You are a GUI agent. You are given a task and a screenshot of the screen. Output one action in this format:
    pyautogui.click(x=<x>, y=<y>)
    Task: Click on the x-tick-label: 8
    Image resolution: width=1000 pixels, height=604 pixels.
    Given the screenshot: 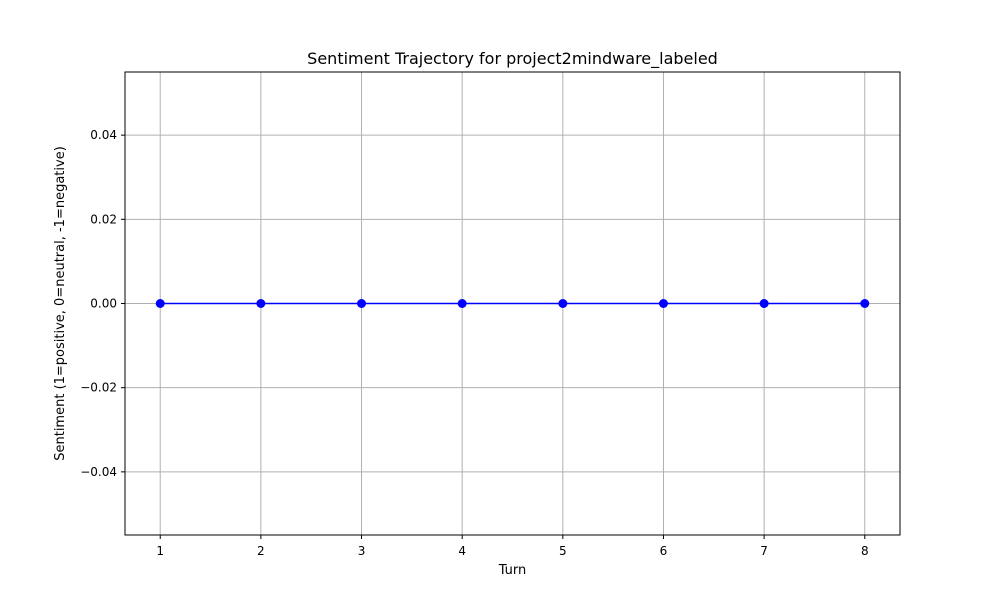 What is the action you would take?
    pyautogui.click(x=865, y=551)
    